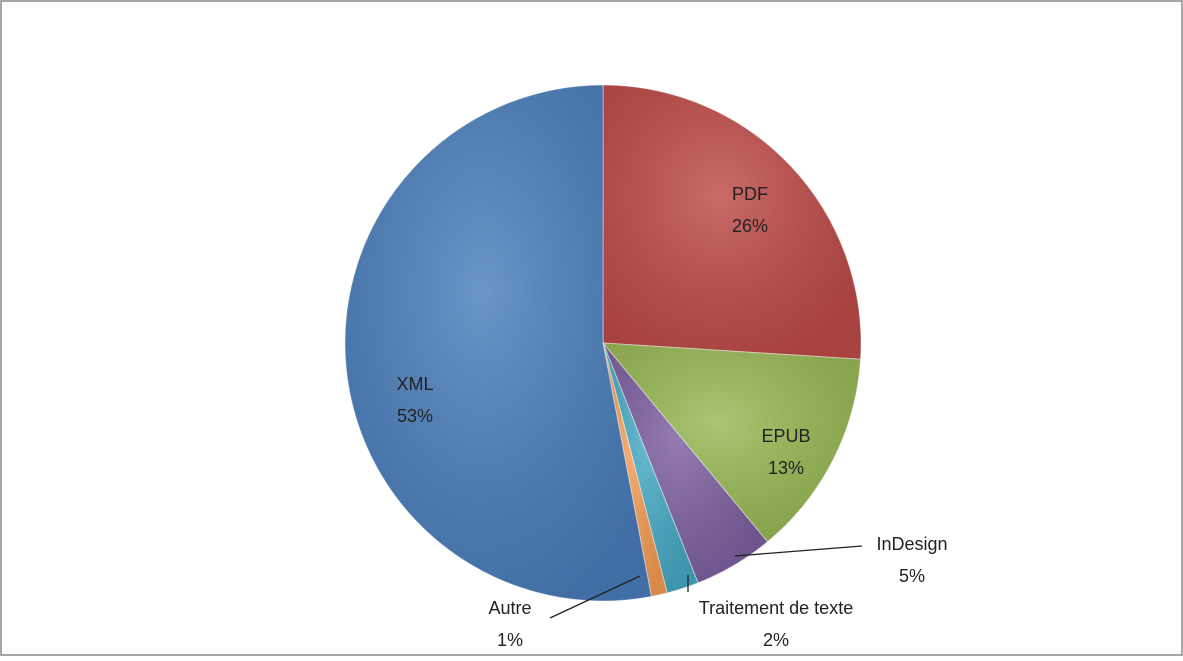 The height and width of the screenshot is (661, 1183). What do you see at coordinates (750, 194) in the screenshot?
I see `slice-label: PDF` at bounding box center [750, 194].